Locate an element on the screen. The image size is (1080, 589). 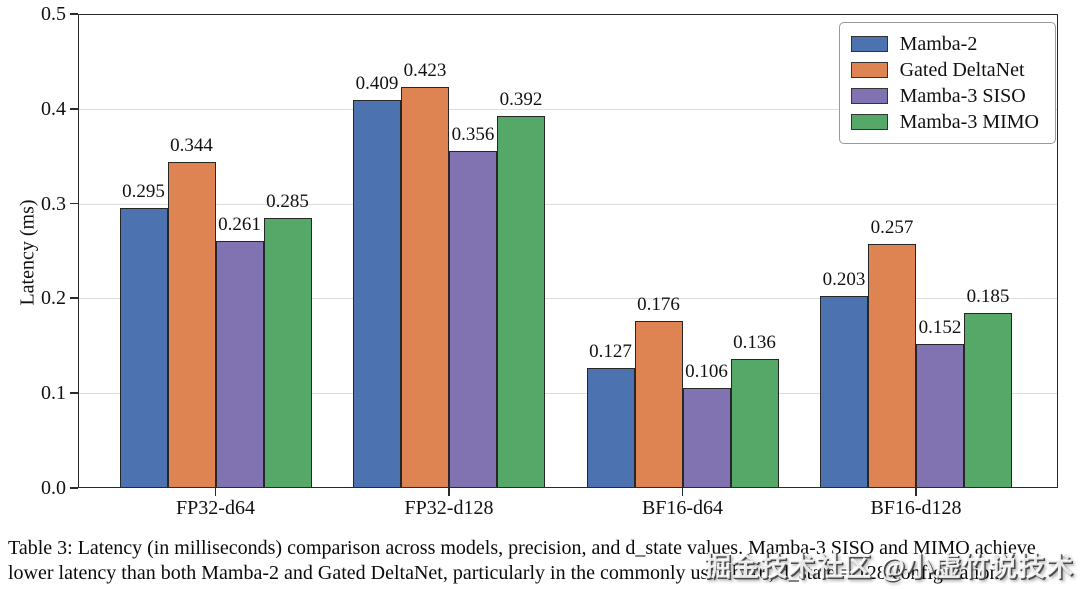
y-tick-label: 0.3 is located at coordinates (53, 203).